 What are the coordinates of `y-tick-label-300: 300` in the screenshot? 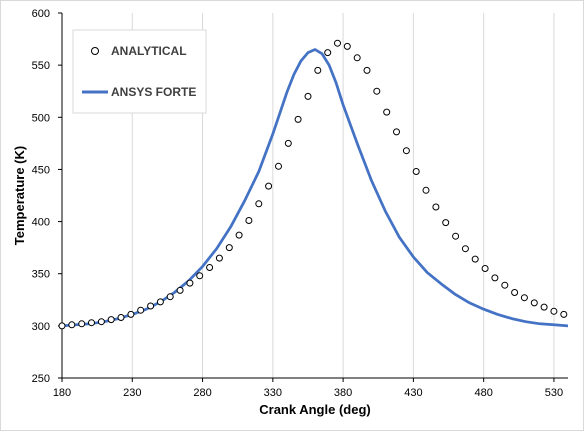 It's located at (41, 327).